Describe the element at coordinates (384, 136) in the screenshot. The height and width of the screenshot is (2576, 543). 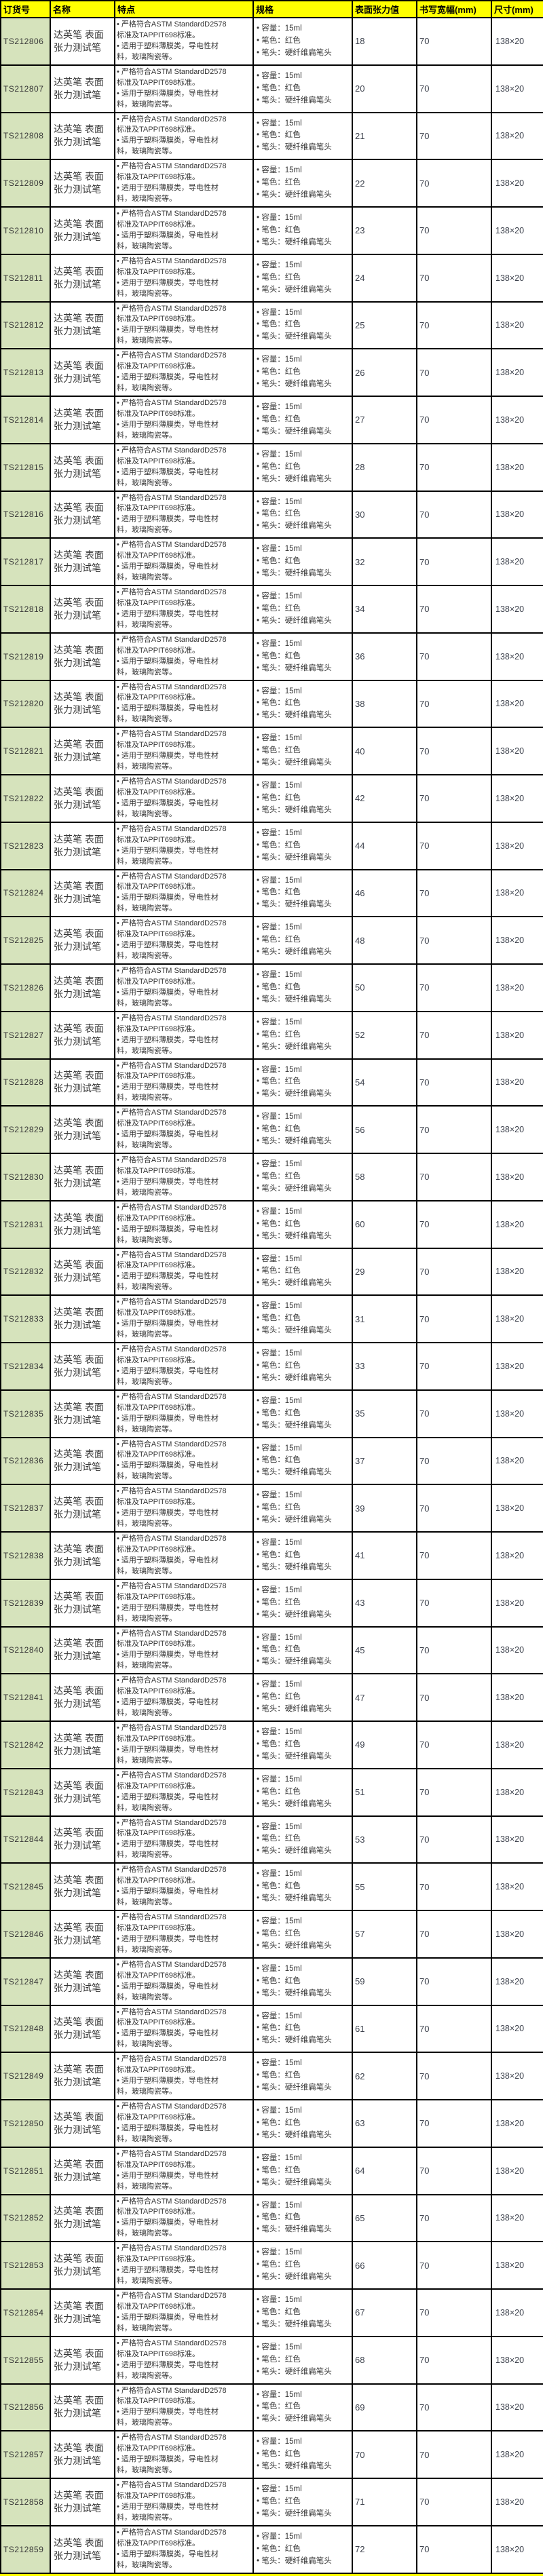
I see `cell-tension: 21` at that location.